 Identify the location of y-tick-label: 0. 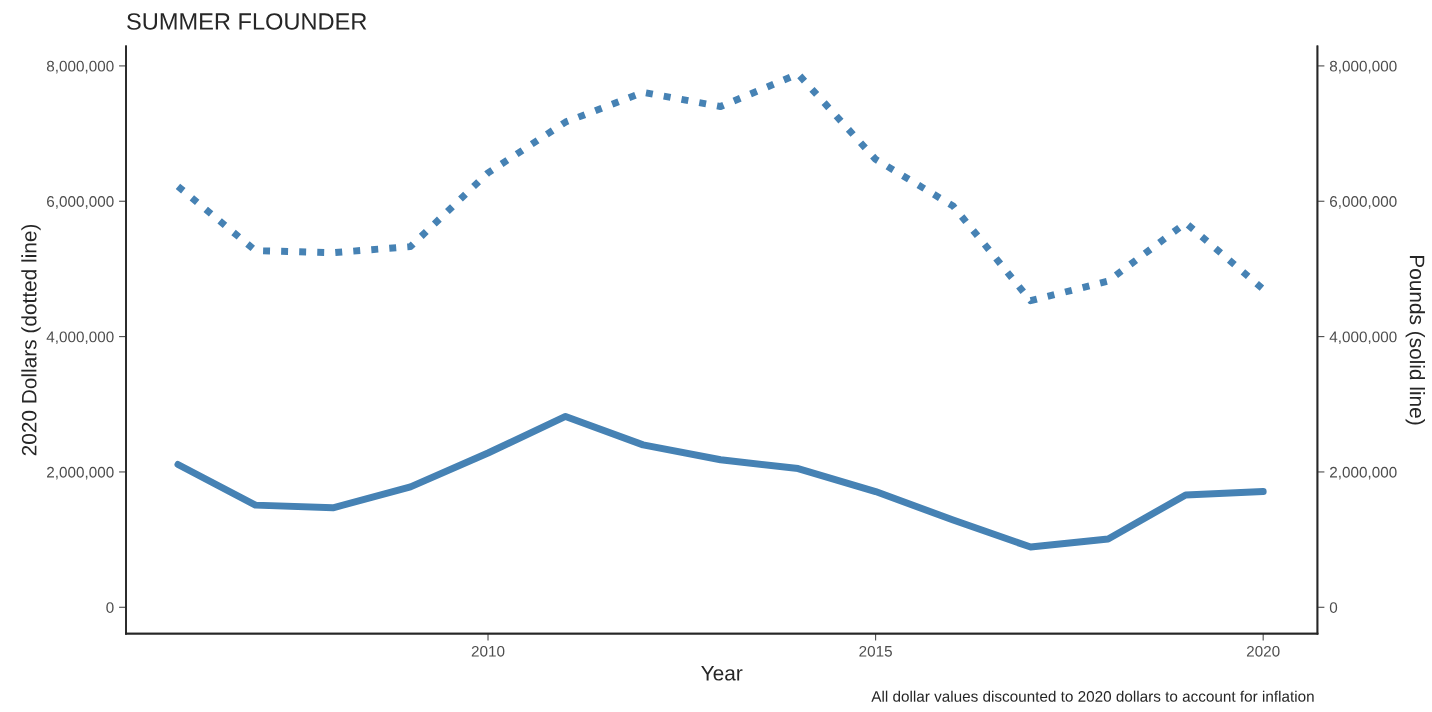
(110, 607).